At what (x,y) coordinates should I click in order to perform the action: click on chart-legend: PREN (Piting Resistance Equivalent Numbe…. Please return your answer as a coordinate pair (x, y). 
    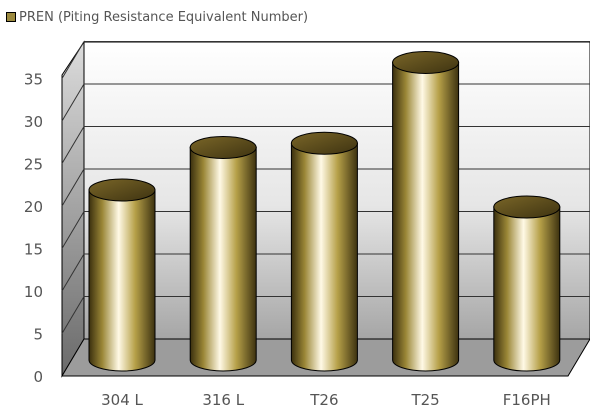
    Looking at the image, I should click on (157, 17).